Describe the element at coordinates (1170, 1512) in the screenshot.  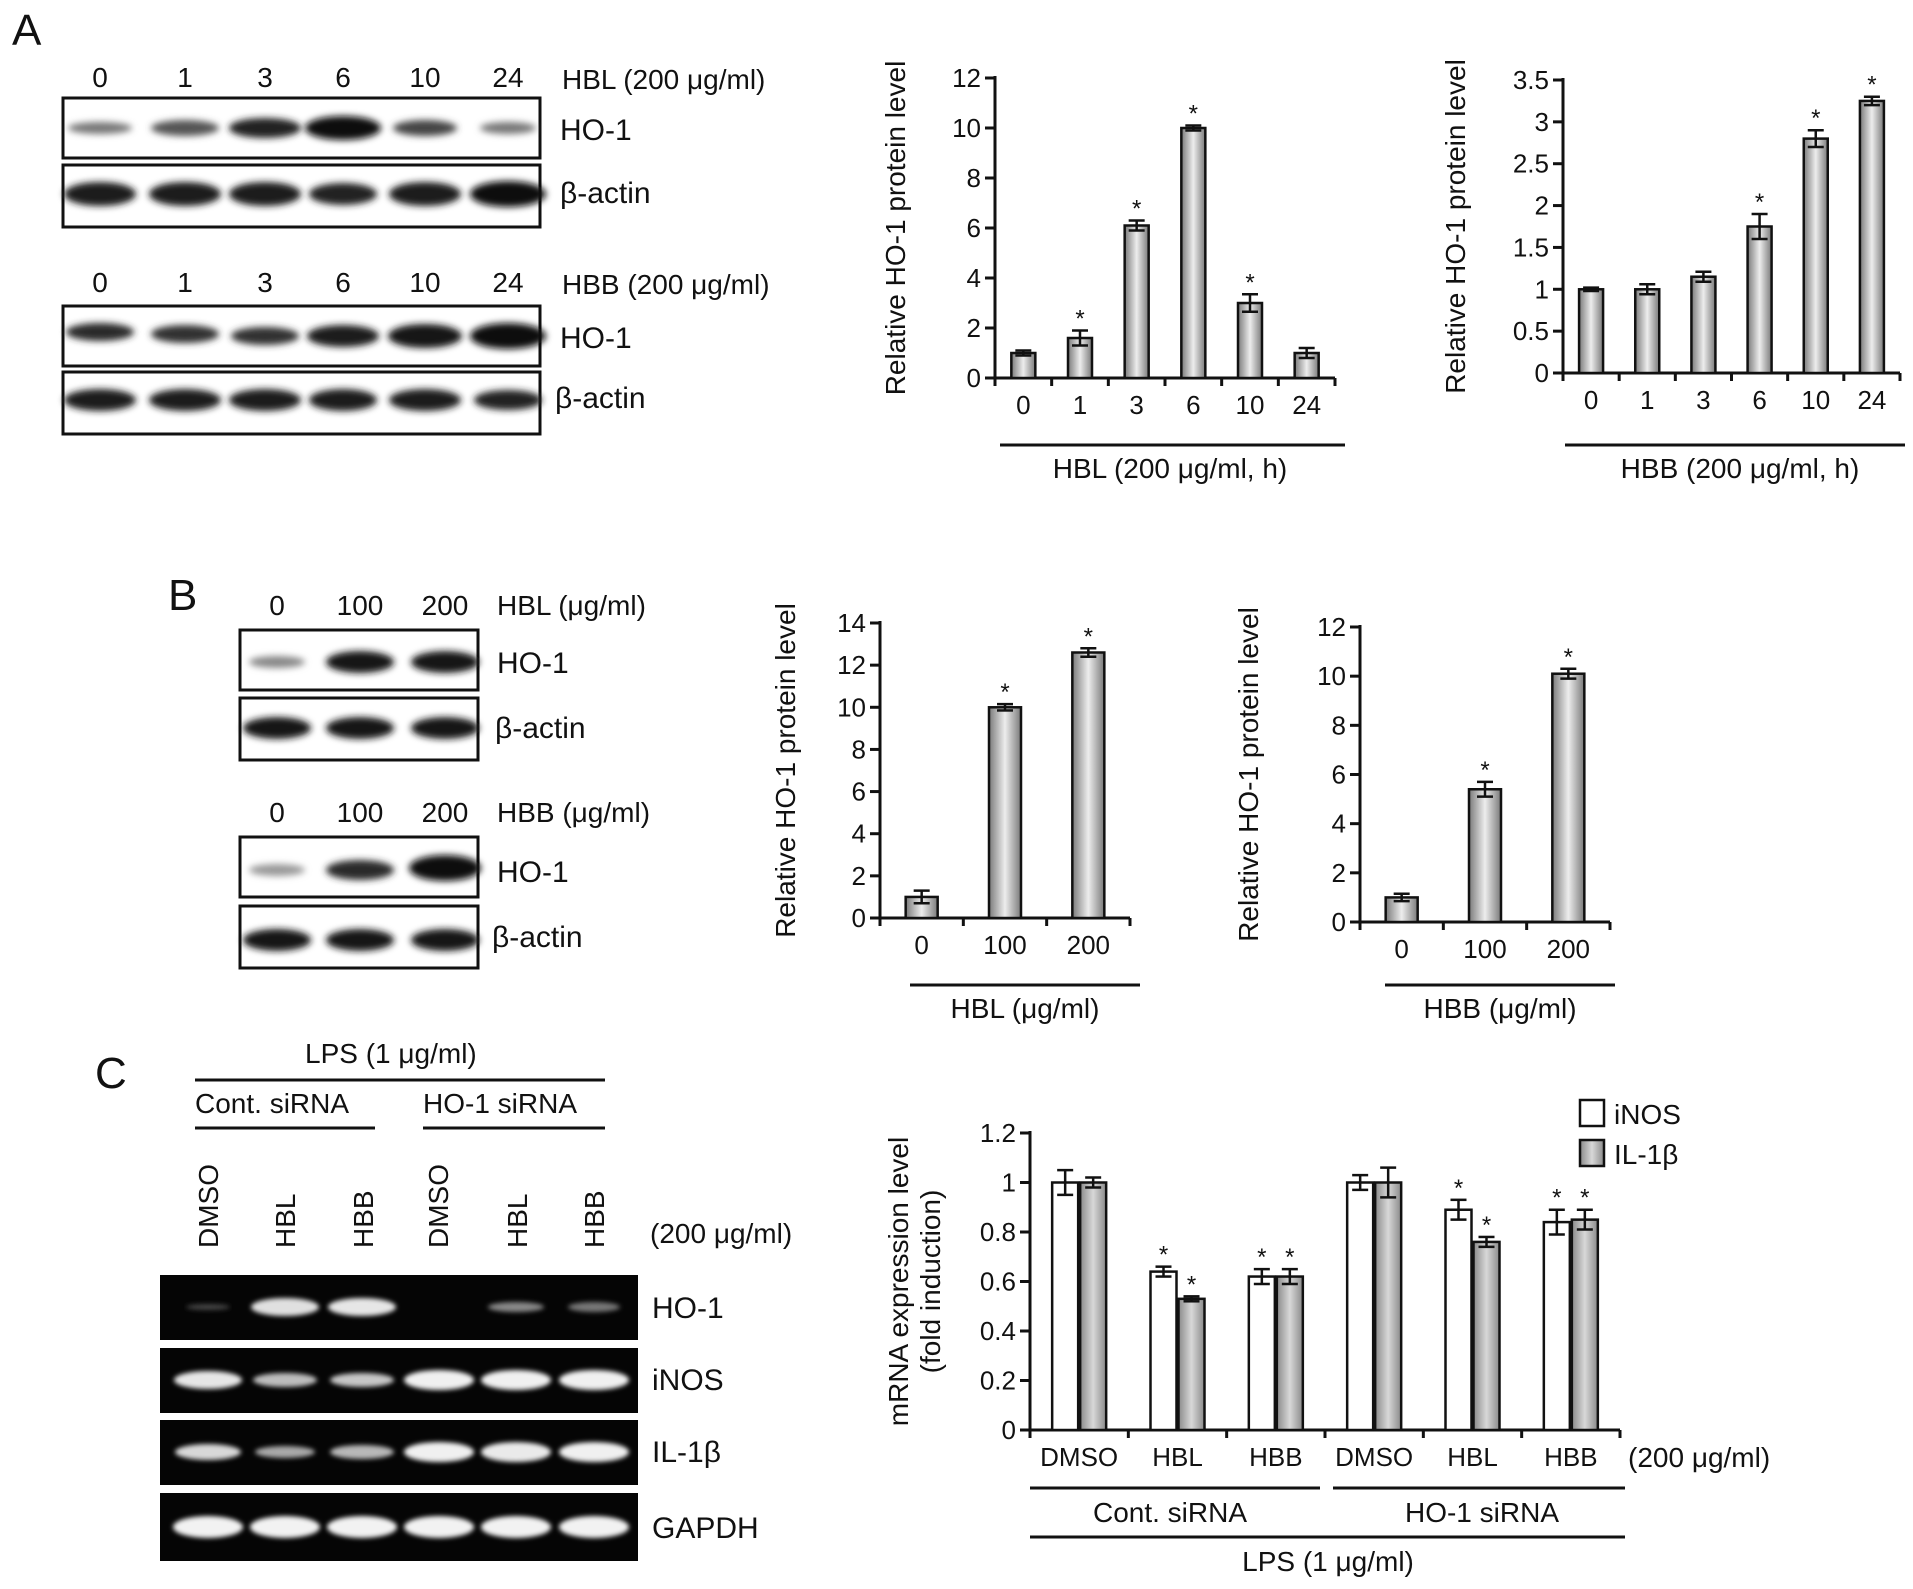
I see `chart-group1: Cont. siRNA` at that location.